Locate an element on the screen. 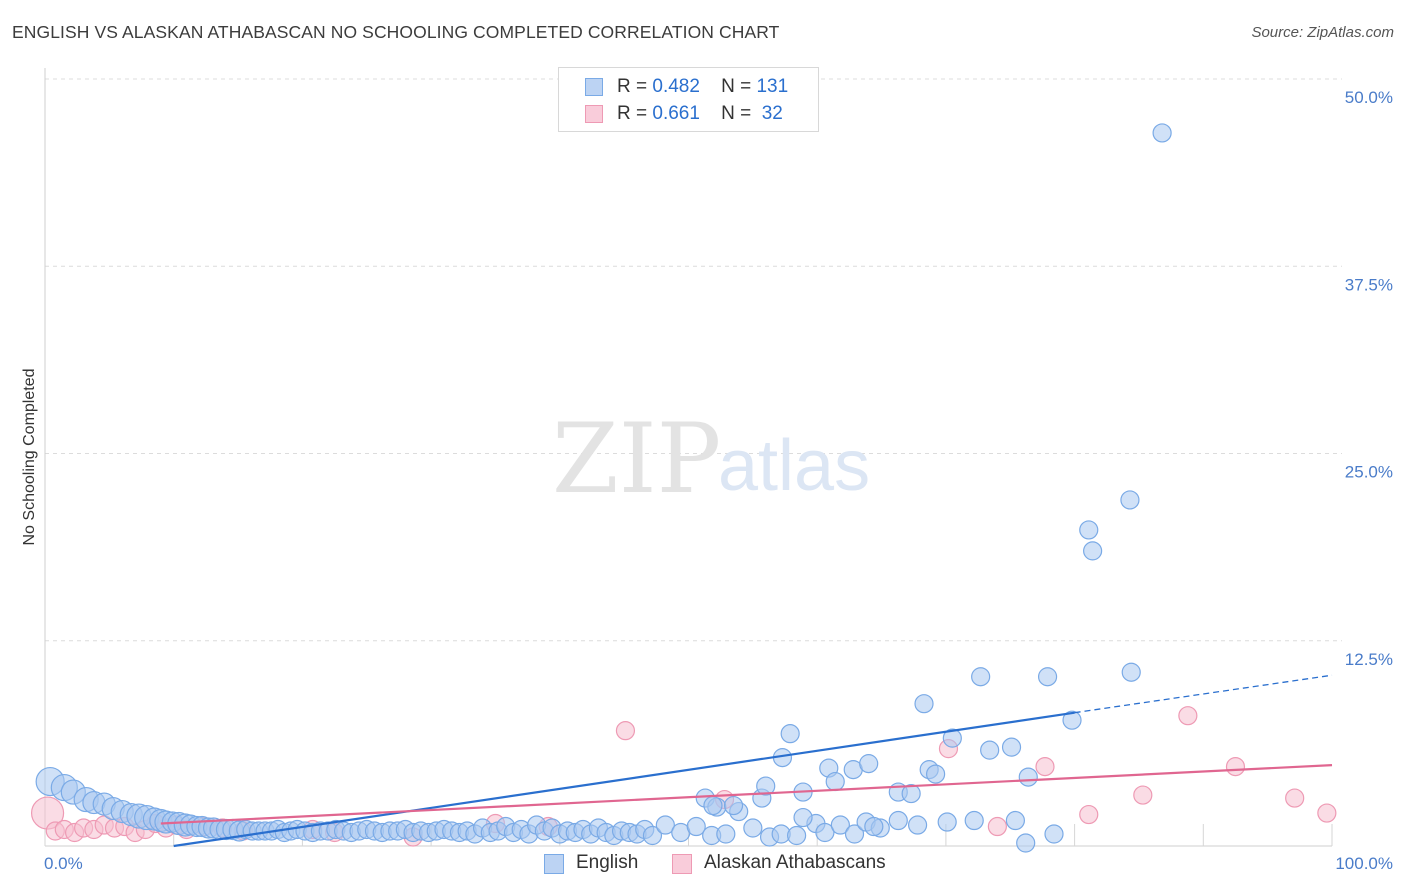 This screenshot has width=1406, height=892. trend-line-extension is located at coordinates (1203, 694).